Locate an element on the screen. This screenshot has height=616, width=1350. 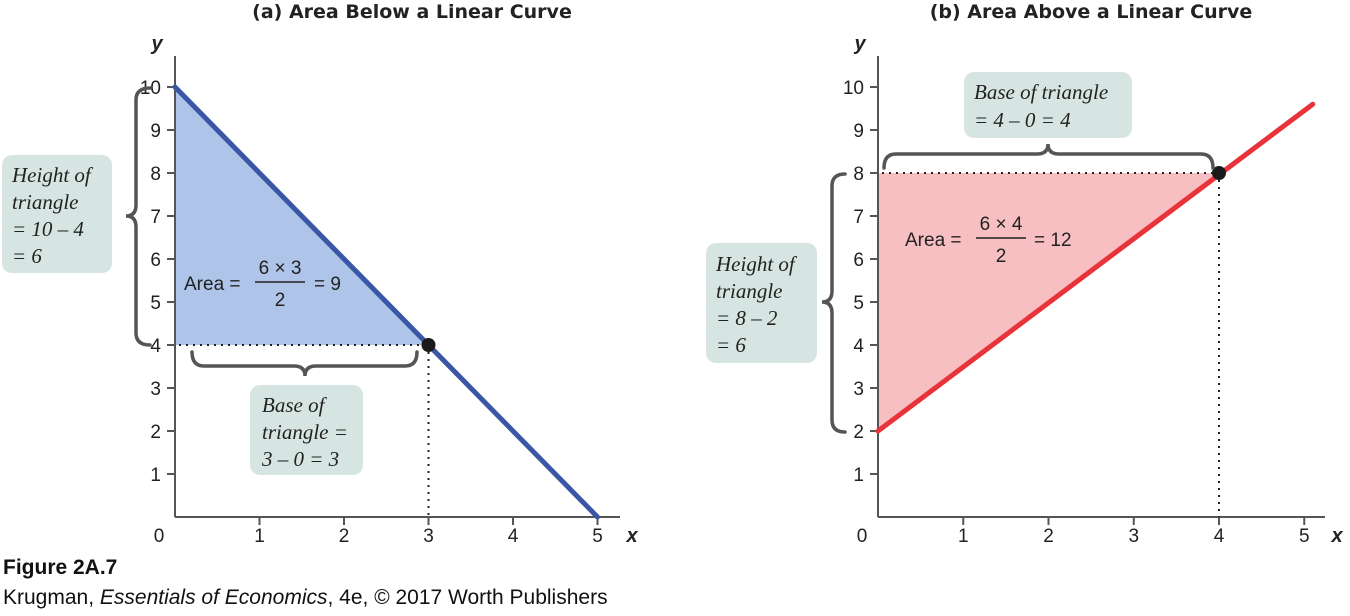
panel-b-height-note-line: = 8 – 2 is located at coordinates (747, 318).